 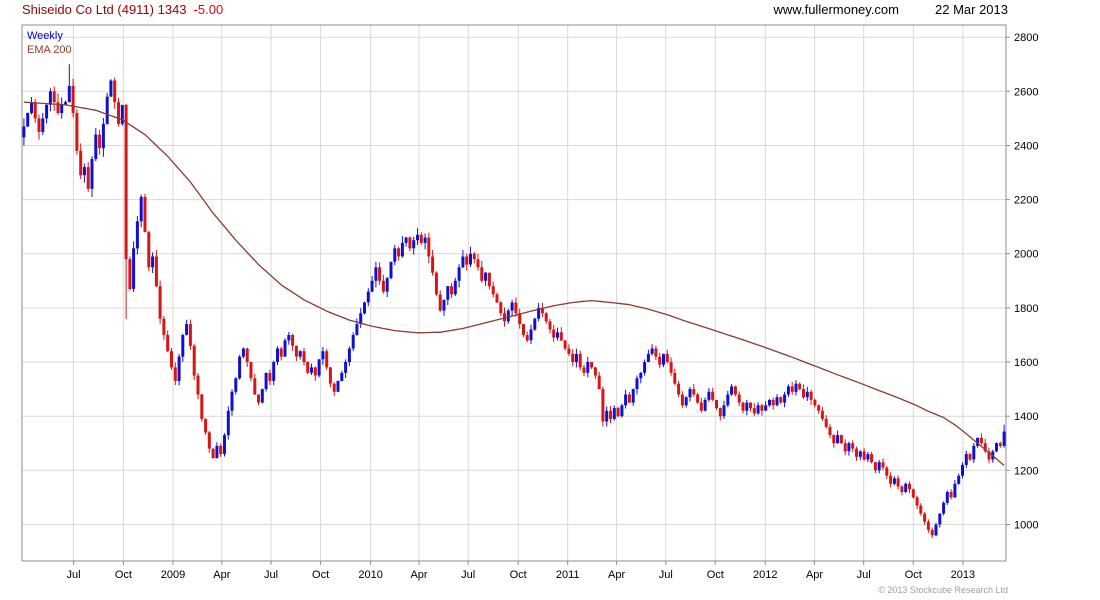 What do you see at coordinates (971, 9) in the screenshot?
I see `chart-date: 22 Mar 2013` at bounding box center [971, 9].